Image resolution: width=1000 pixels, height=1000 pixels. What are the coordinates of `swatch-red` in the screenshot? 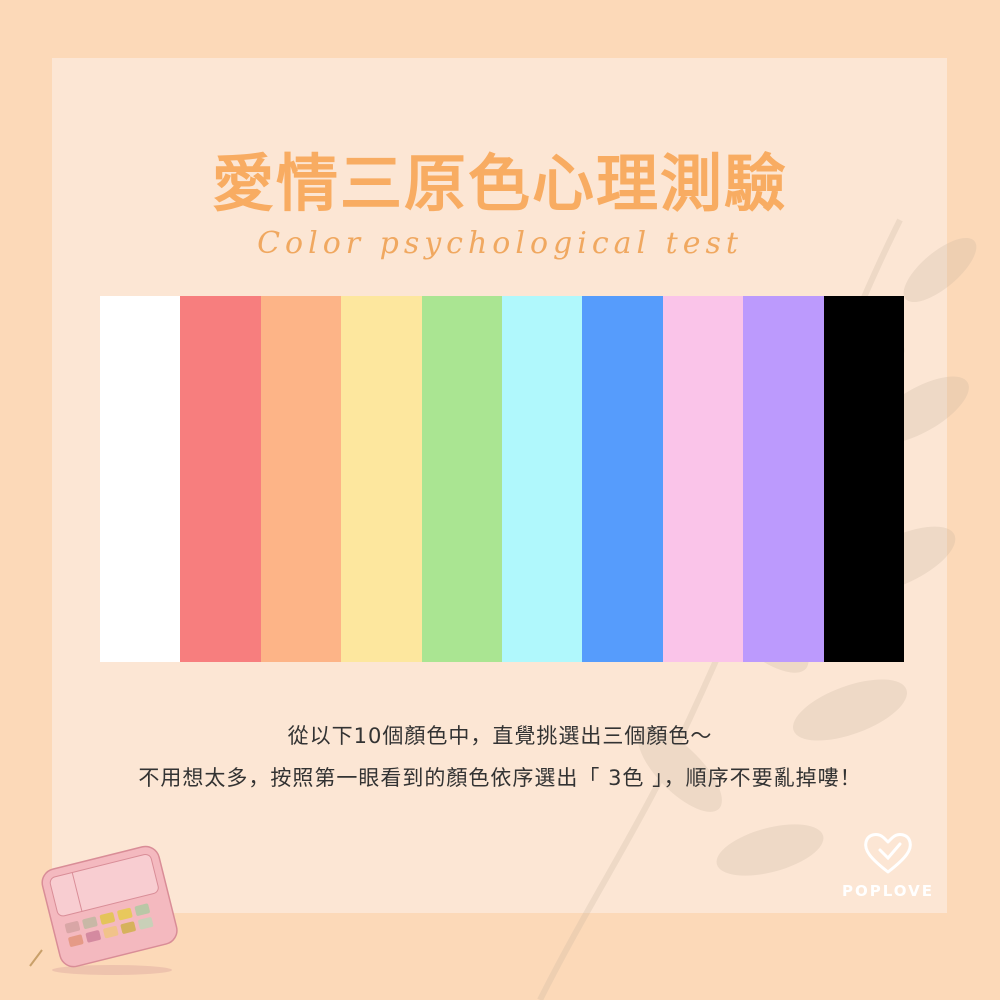 It's located at (220, 479).